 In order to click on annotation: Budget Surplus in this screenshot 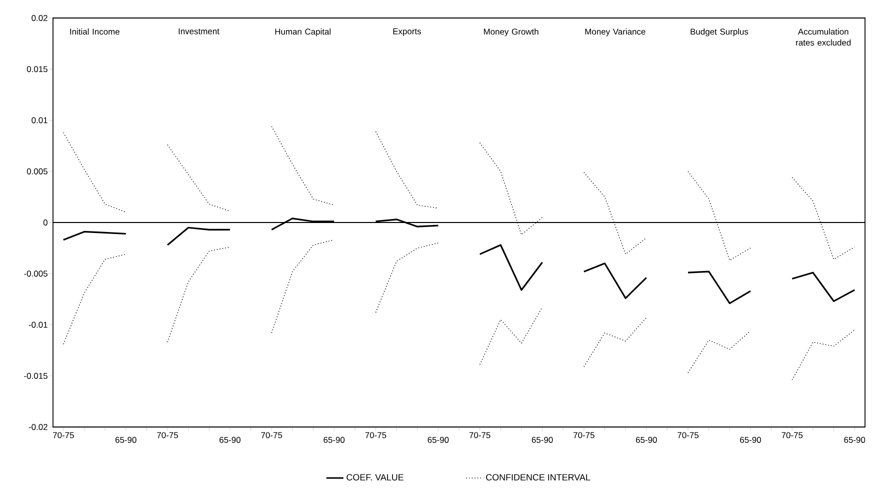, I will do `click(719, 32)`.